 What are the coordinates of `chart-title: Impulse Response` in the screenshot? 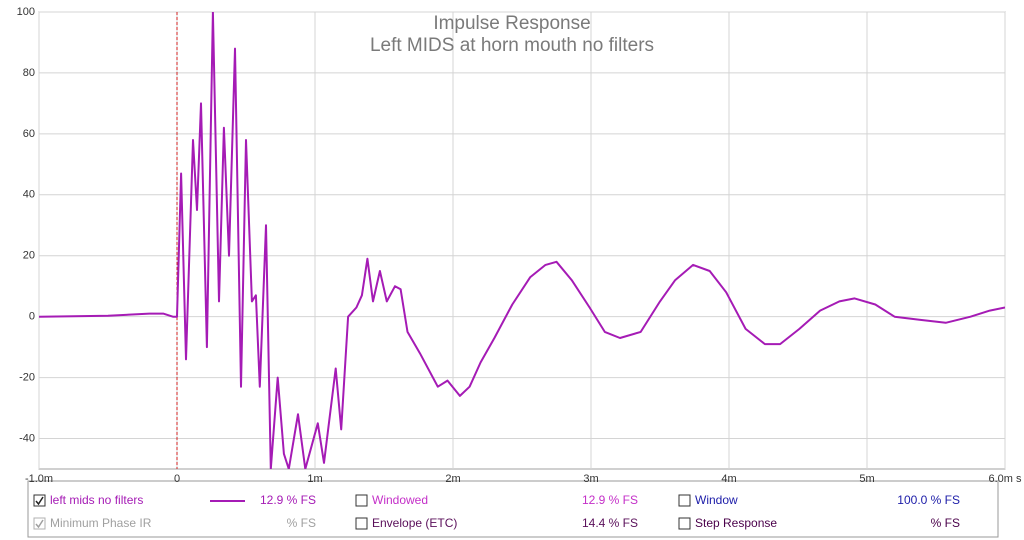 It's located at (511, 23).